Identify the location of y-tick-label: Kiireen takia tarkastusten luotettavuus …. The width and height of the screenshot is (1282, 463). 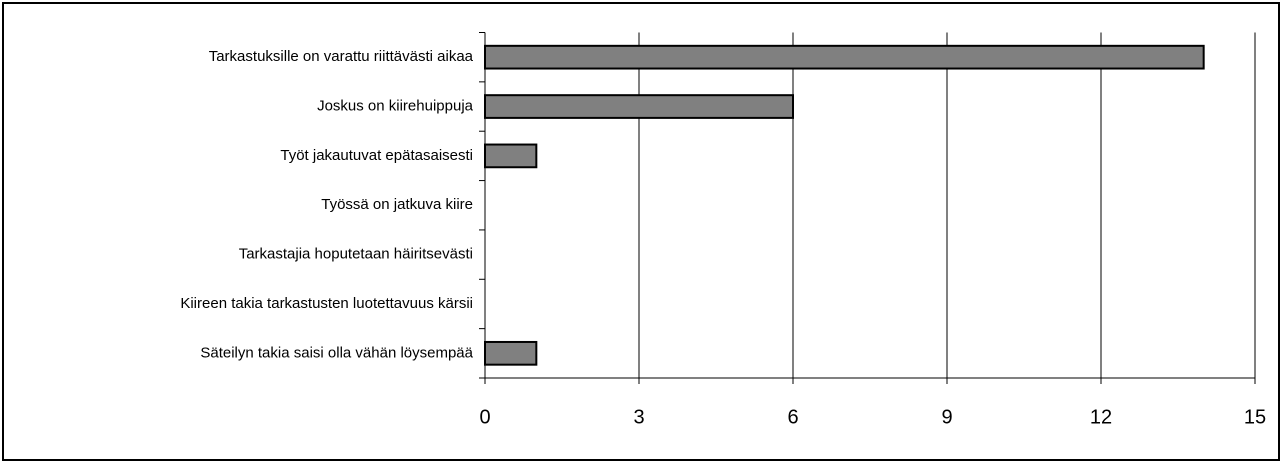
(326, 303).